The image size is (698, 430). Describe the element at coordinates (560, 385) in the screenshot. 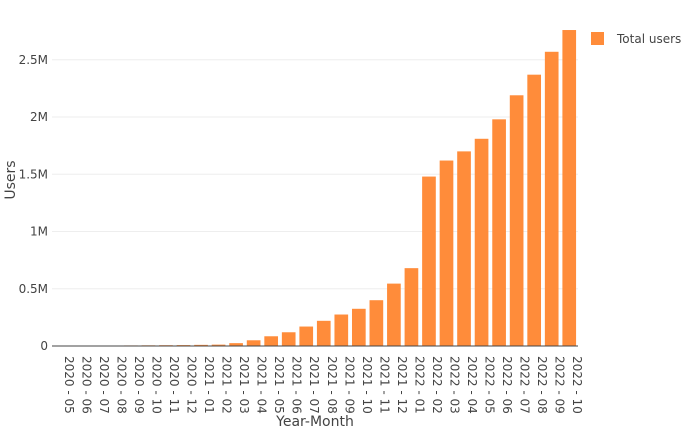

I see `x-tick-label: 2022 - 09` at that location.